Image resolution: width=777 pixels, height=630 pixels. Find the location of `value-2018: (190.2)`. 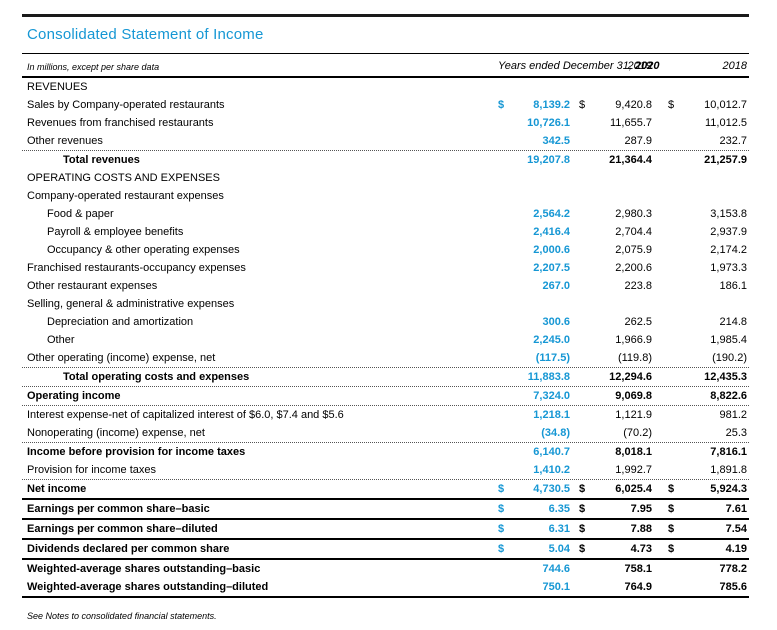

value-2018: (190.2) is located at coordinates (707, 358).